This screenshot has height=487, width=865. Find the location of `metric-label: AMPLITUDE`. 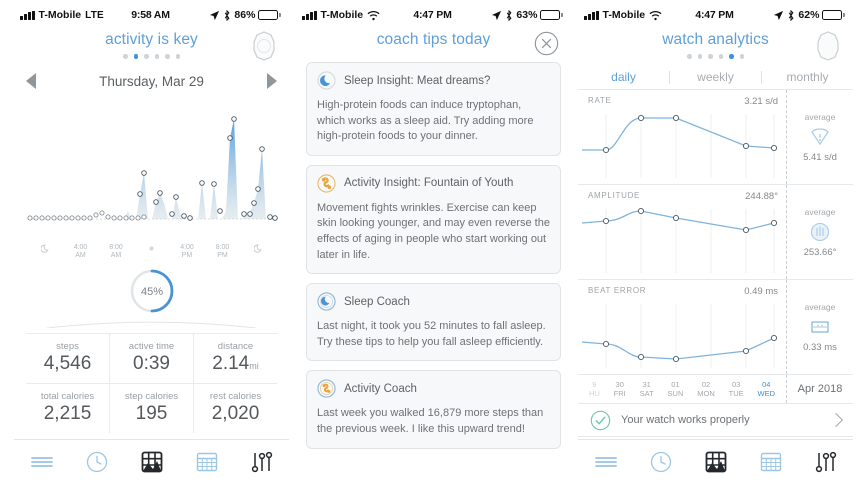

metric-label: AMPLITUDE is located at coordinates (614, 195).